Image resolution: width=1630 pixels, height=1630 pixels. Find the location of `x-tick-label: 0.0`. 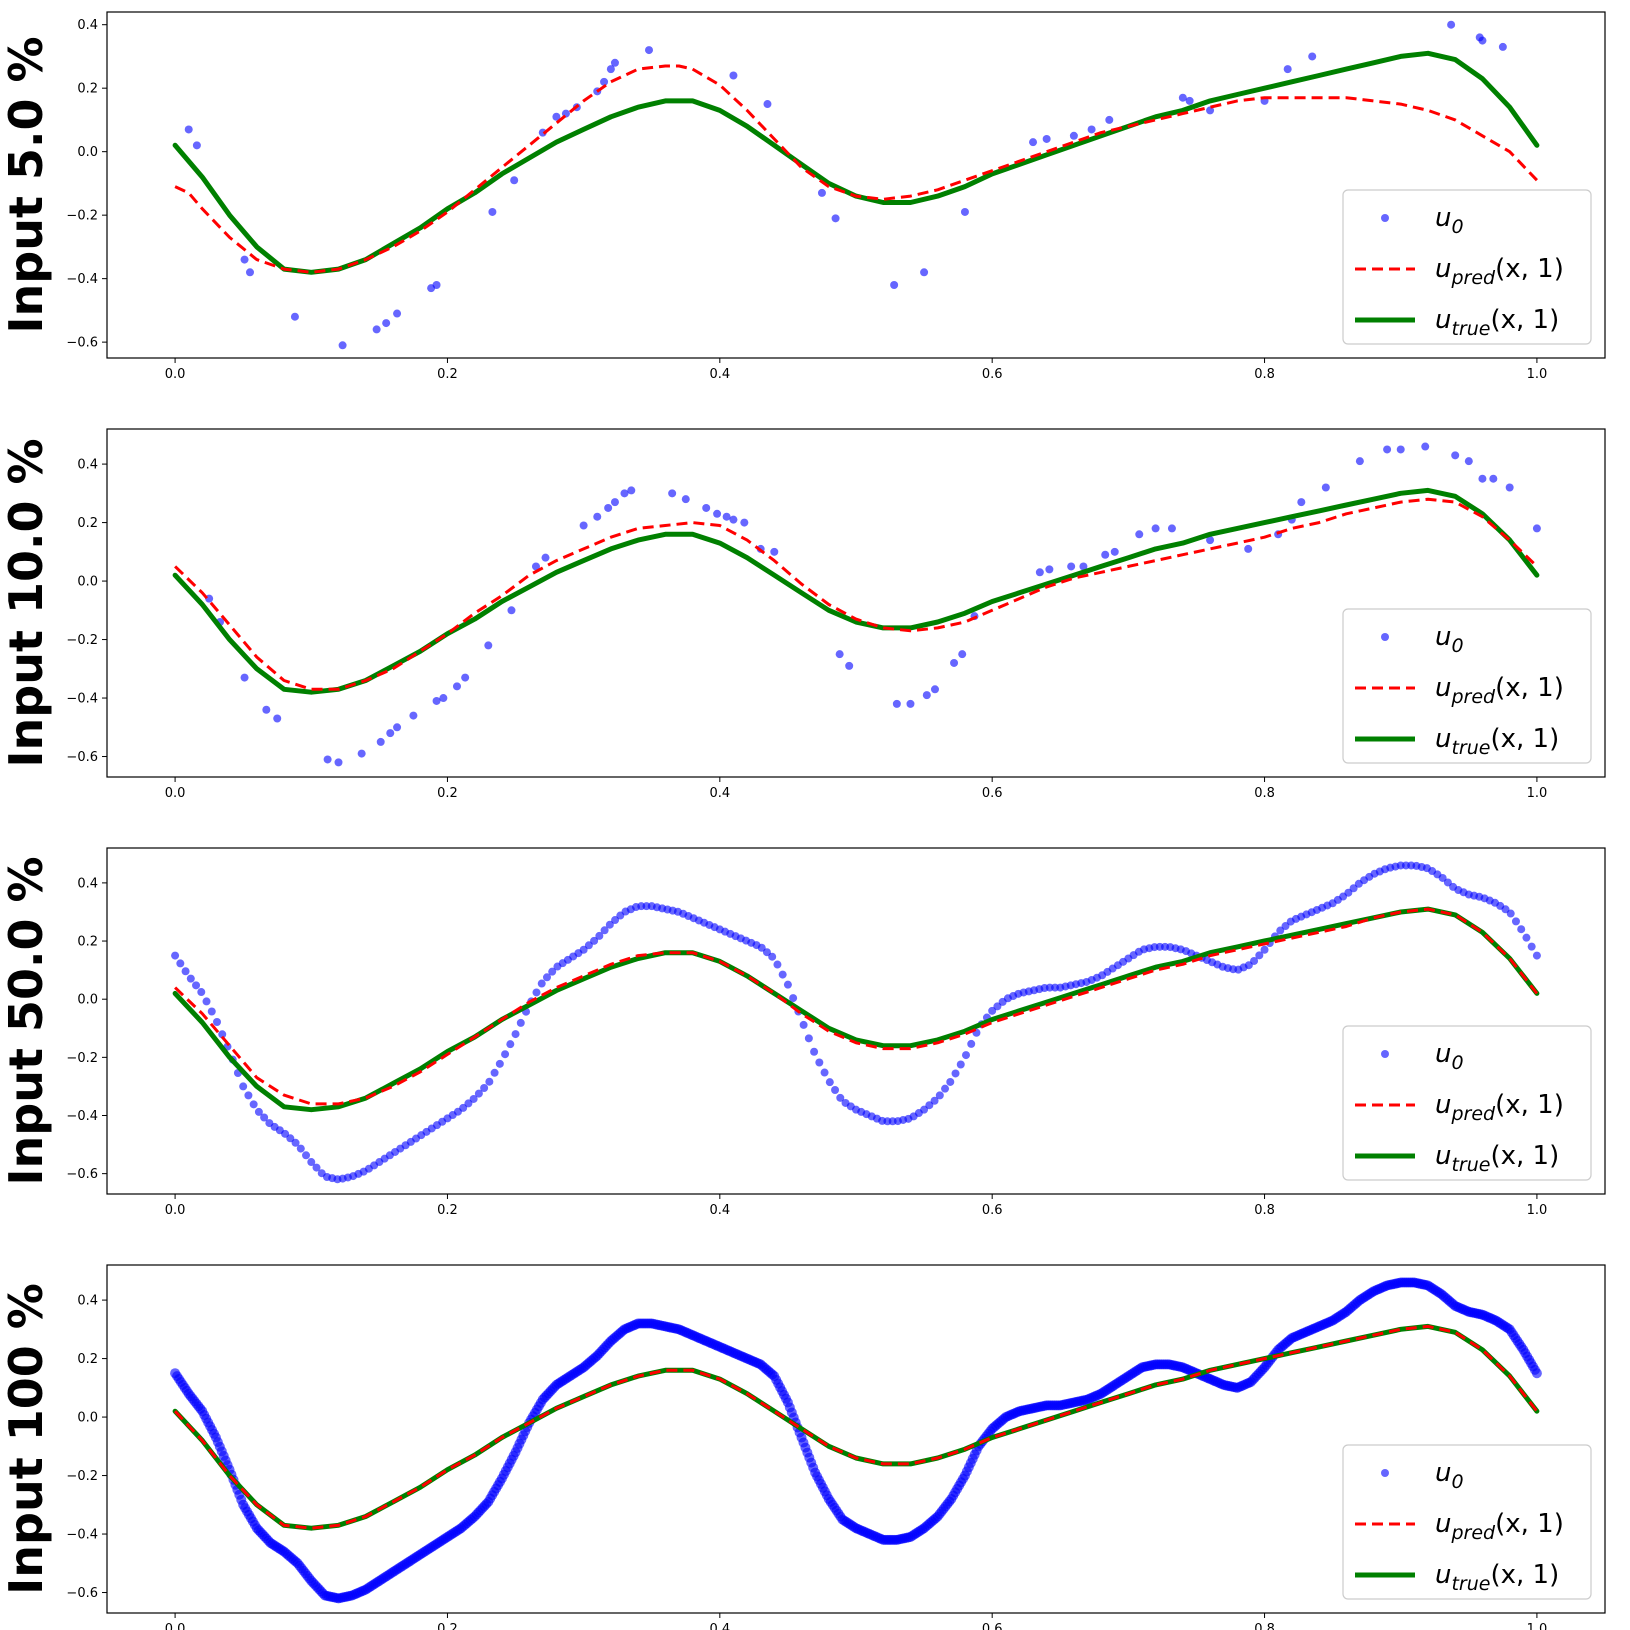

x-tick-label: 0.0 is located at coordinates (175, 1210).